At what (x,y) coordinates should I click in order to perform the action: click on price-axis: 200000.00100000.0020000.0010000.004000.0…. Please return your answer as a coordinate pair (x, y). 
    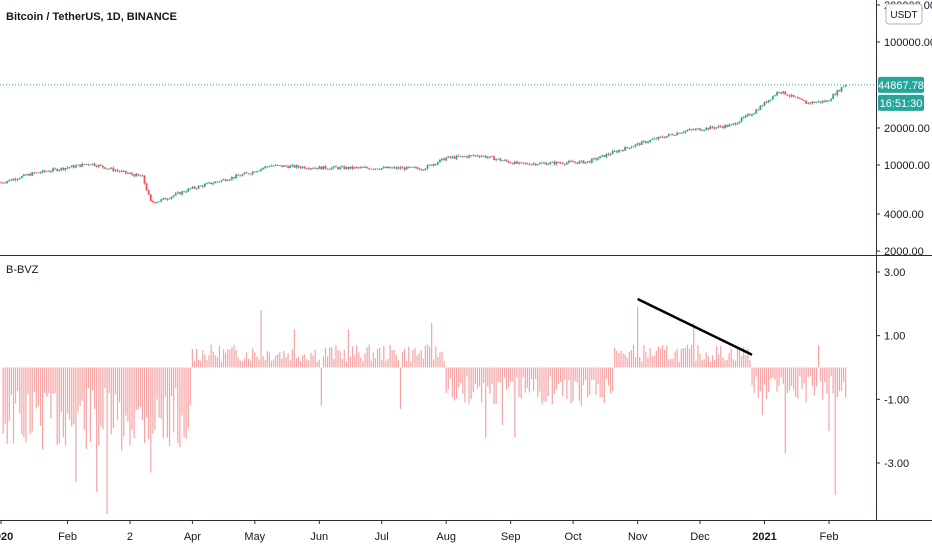
    Looking at the image, I should click on (904, 129).